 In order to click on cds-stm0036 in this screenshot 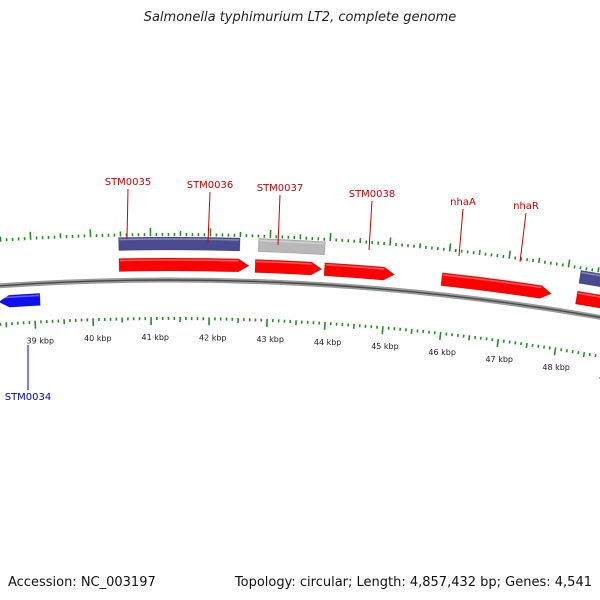, I will do `click(288, 267)`.